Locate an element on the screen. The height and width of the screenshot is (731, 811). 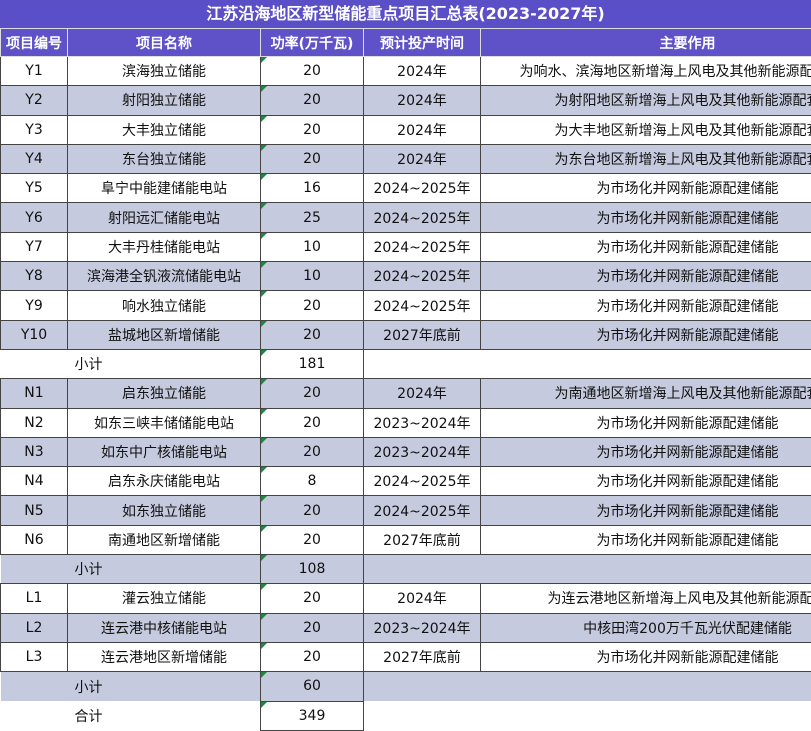
table-row: N6 南通地区新增储能 20 2027年底前 为市场化并网新能源配建储能 is located at coordinates (405, 540).